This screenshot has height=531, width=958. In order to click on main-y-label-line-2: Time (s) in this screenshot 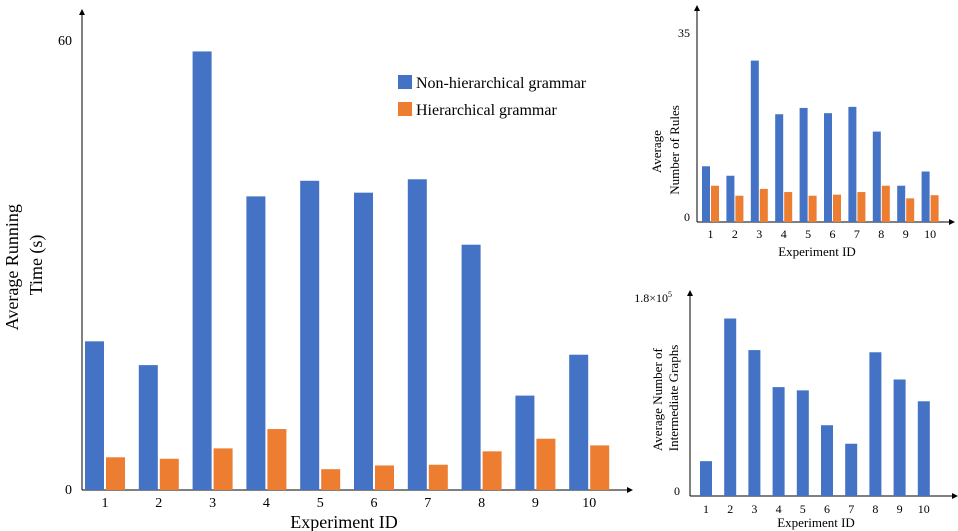, I will do `click(36, 265)`.